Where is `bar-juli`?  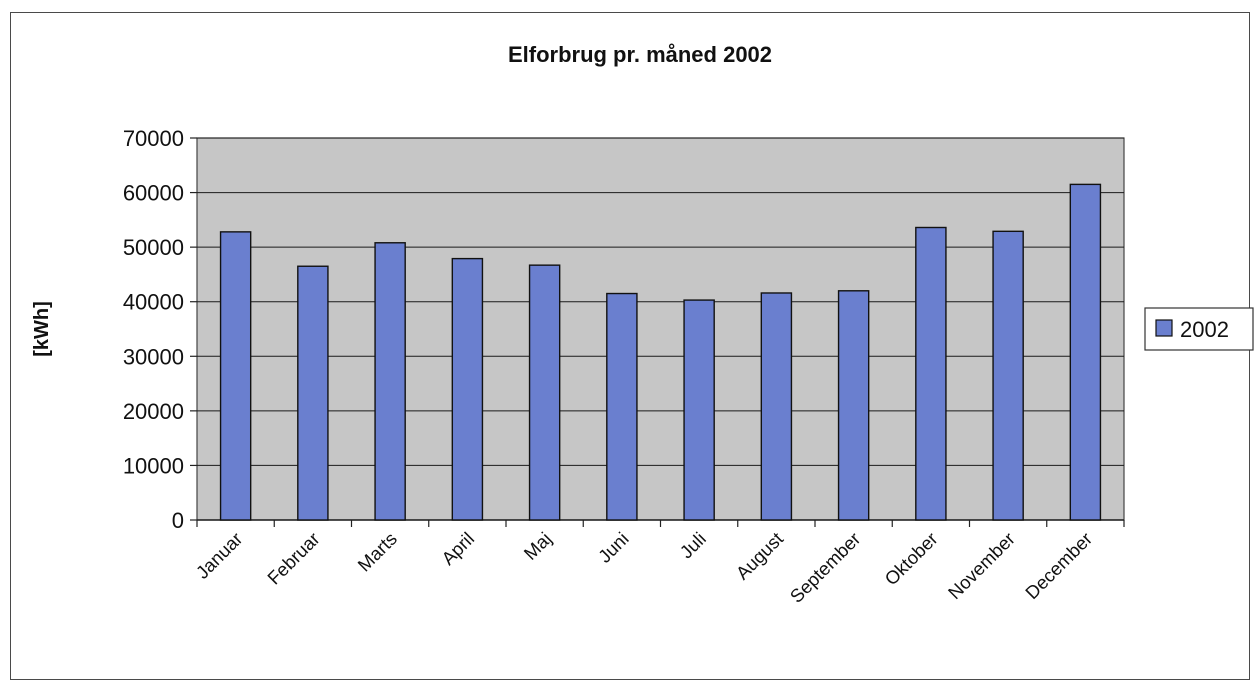 bar-juli is located at coordinates (699, 410).